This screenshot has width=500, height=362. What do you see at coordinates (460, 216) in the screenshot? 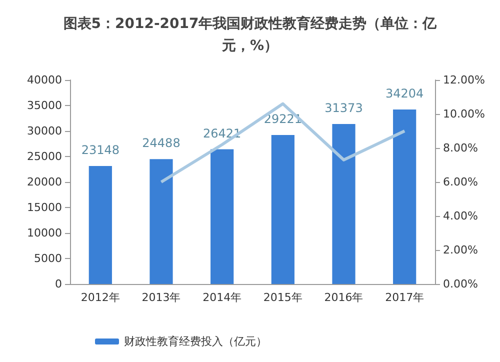
I see `y2-tick-label: 4.00%` at bounding box center [460, 216].